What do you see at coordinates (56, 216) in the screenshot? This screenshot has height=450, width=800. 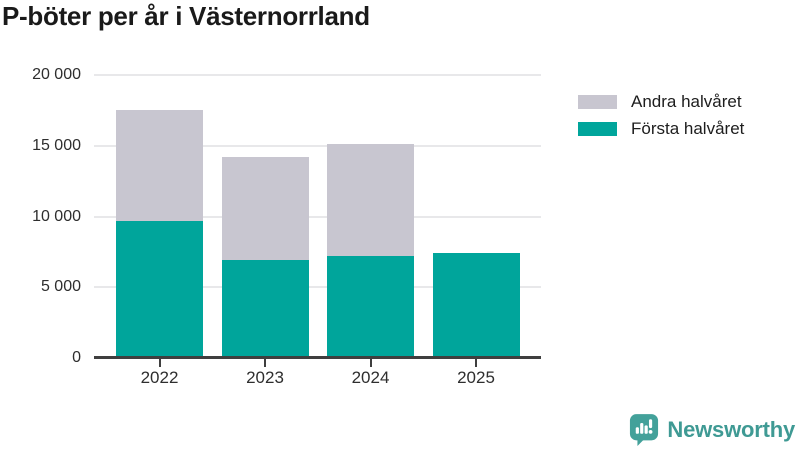 I see `y-tick-label: 10 000` at bounding box center [56, 216].